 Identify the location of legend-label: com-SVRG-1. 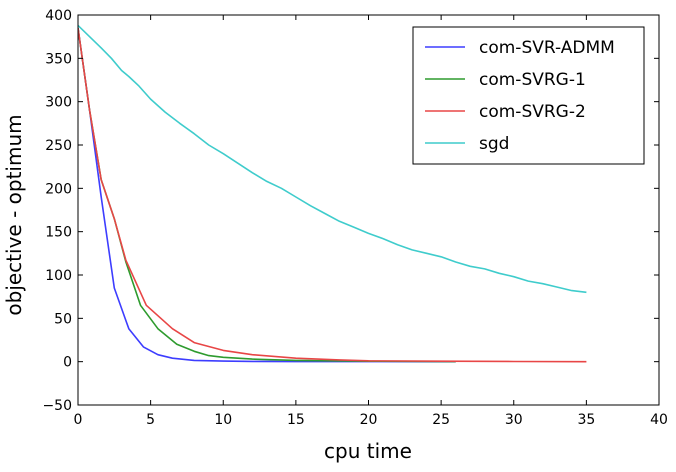
(532, 80).